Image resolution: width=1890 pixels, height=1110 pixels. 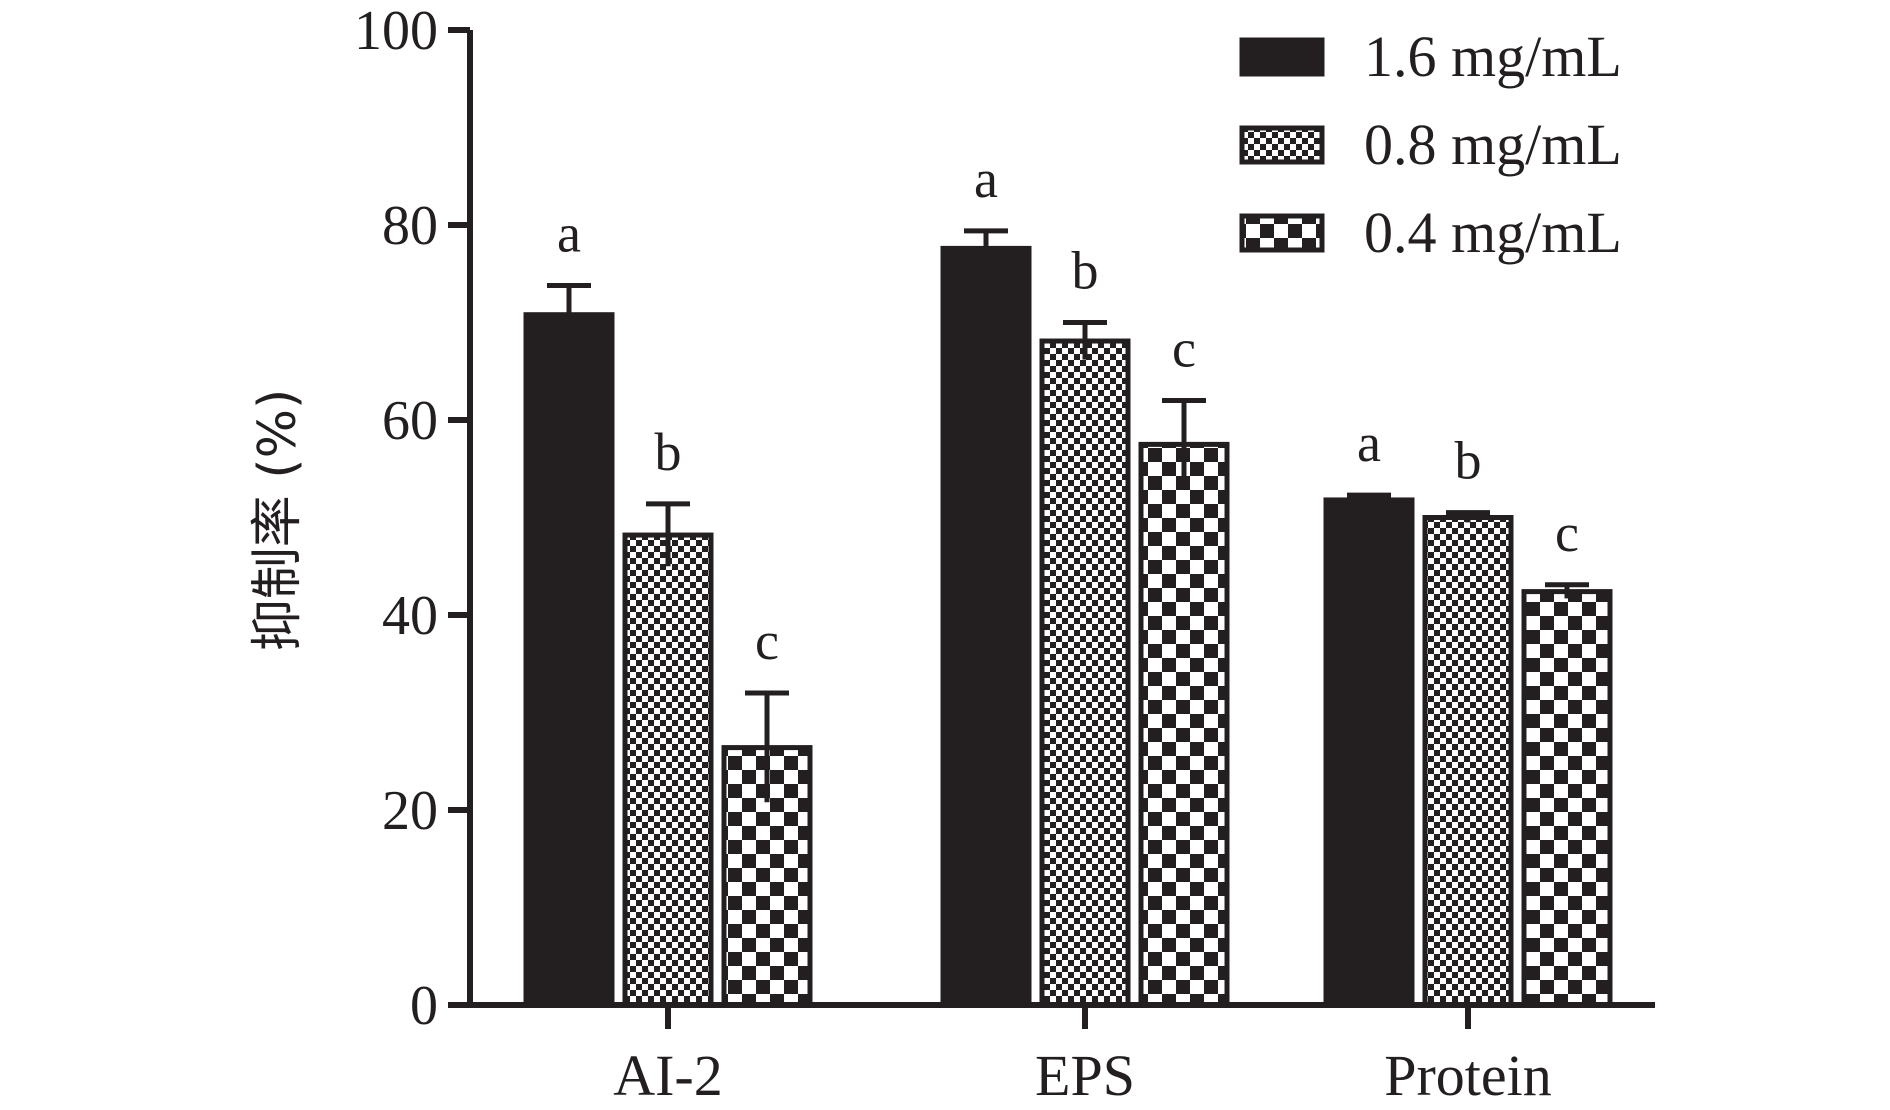 I want to click on legend-label-1: 1.6 mg/mL, so click(x=1493, y=56).